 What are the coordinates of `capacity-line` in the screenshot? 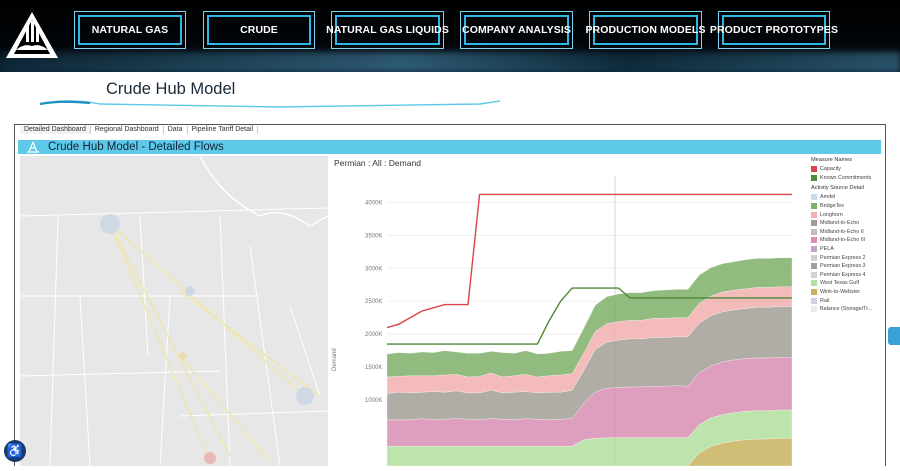 It's located at (589, 261).